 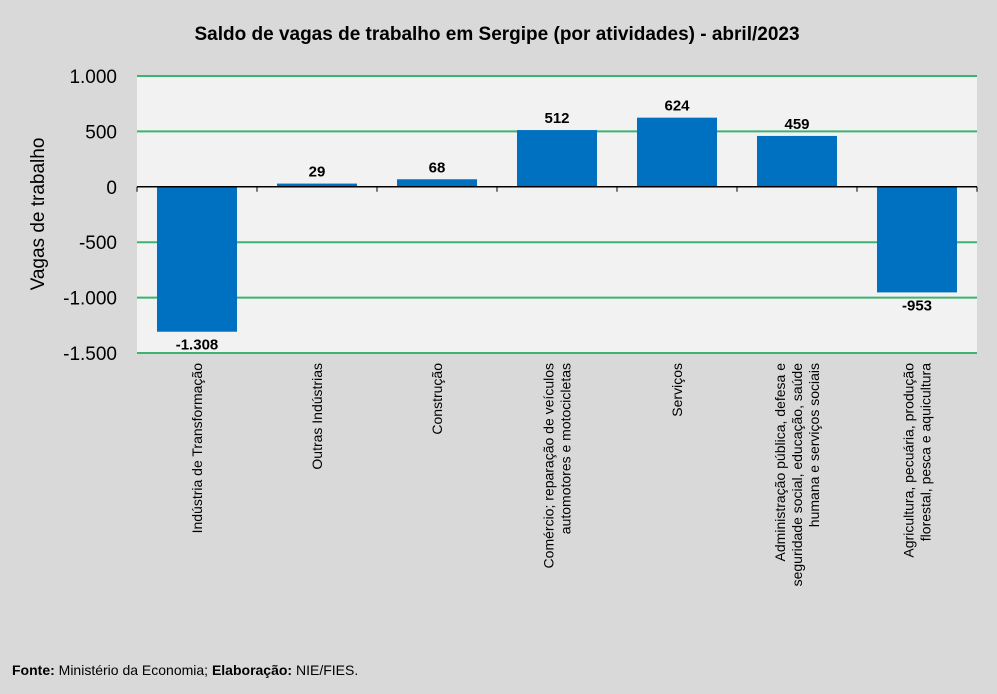 What do you see at coordinates (437, 167) in the screenshot?
I see `data-label: 68` at bounding box center [437, 167].